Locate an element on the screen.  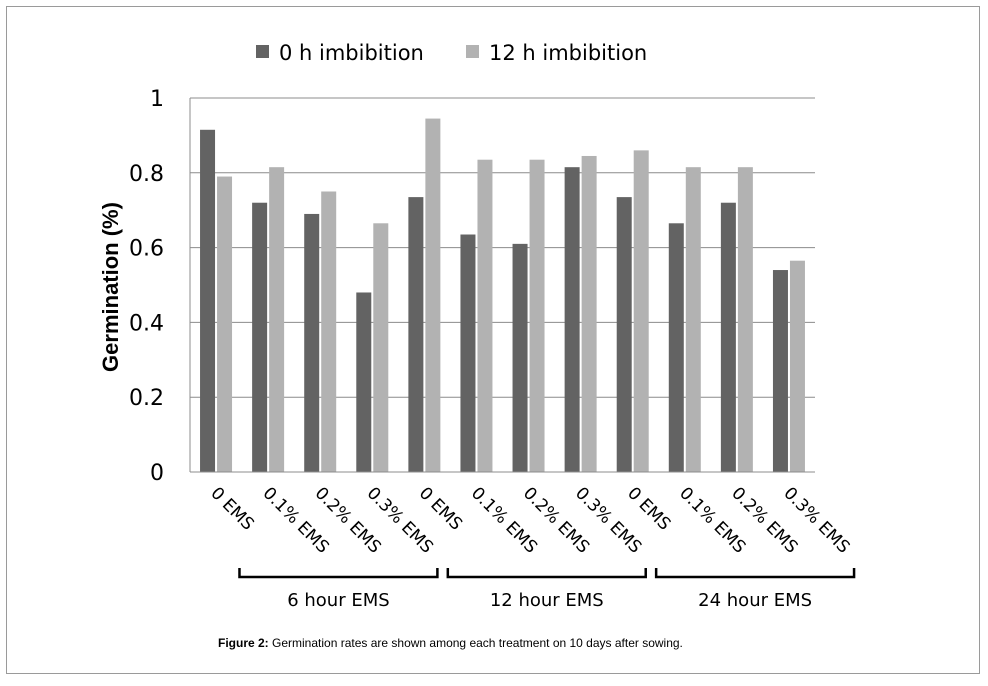
legend: 0 h imbibition 12 h imbibition is located at coordinates (451, 53).